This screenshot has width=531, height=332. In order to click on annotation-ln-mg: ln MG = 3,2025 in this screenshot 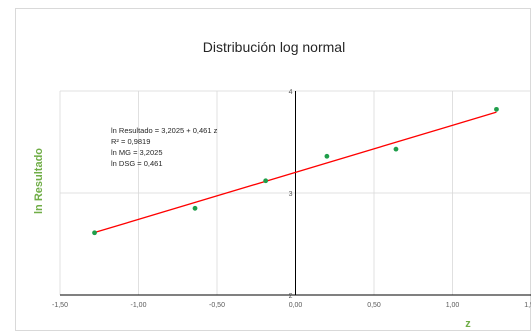, I will do `click(137, 152)`.